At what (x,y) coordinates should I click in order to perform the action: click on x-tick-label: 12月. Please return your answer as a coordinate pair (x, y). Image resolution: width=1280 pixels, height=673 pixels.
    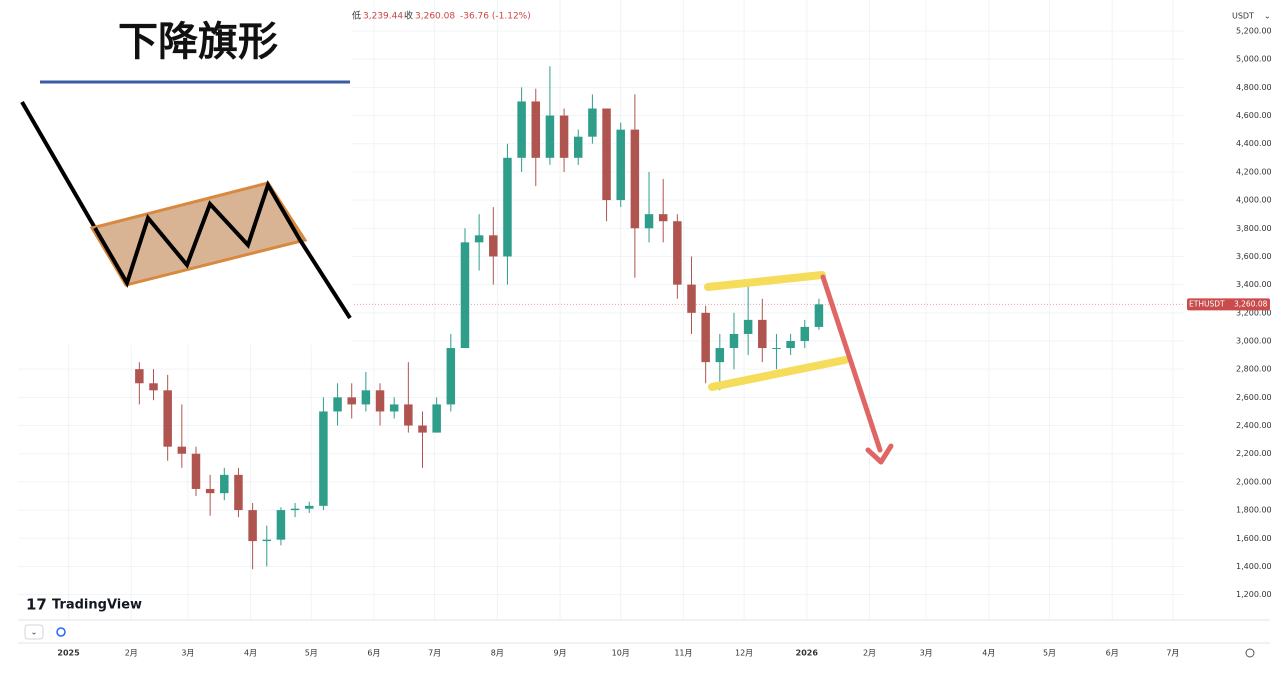
    Looking at the image, I should click on (744, 653).